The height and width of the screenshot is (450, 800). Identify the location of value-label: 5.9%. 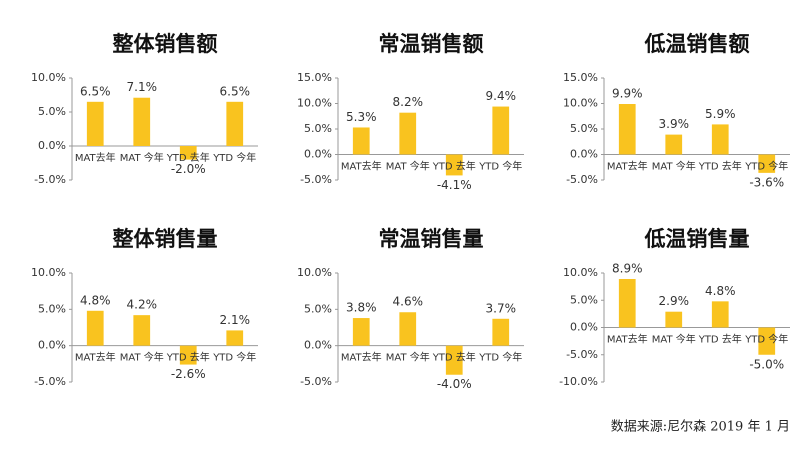
(720, 114).